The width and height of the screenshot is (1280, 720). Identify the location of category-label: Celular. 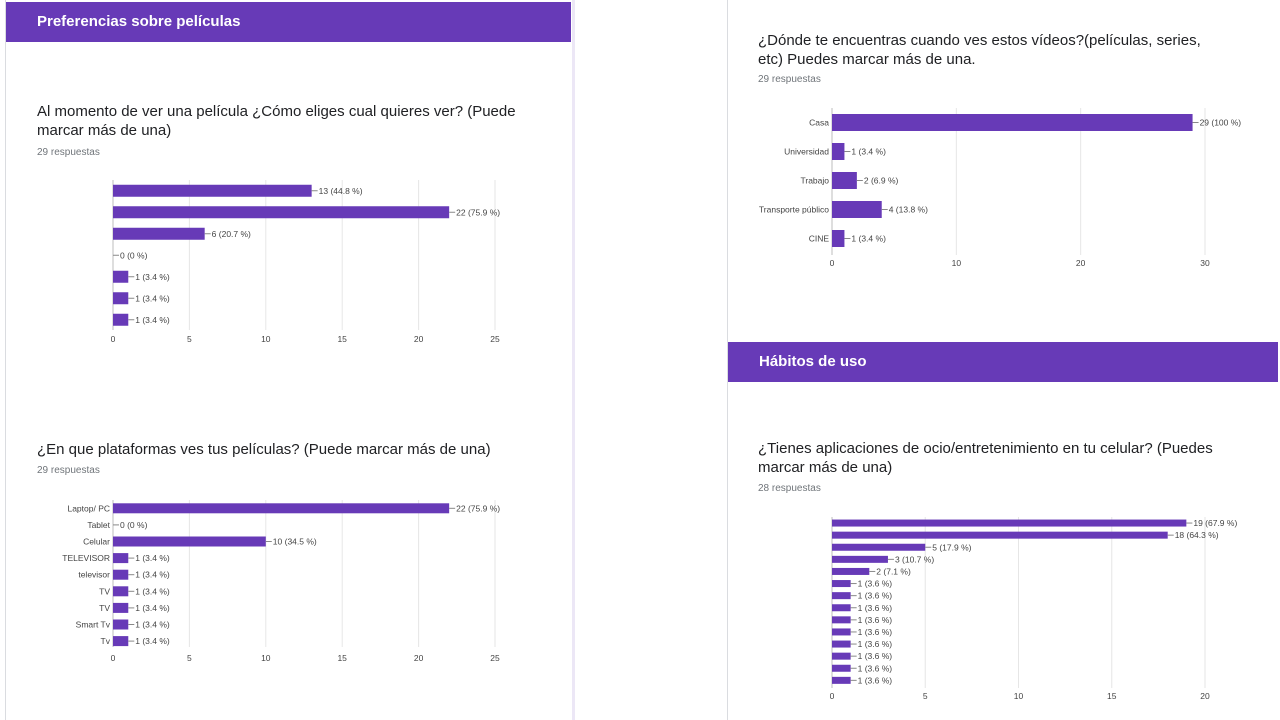
(96, 542).